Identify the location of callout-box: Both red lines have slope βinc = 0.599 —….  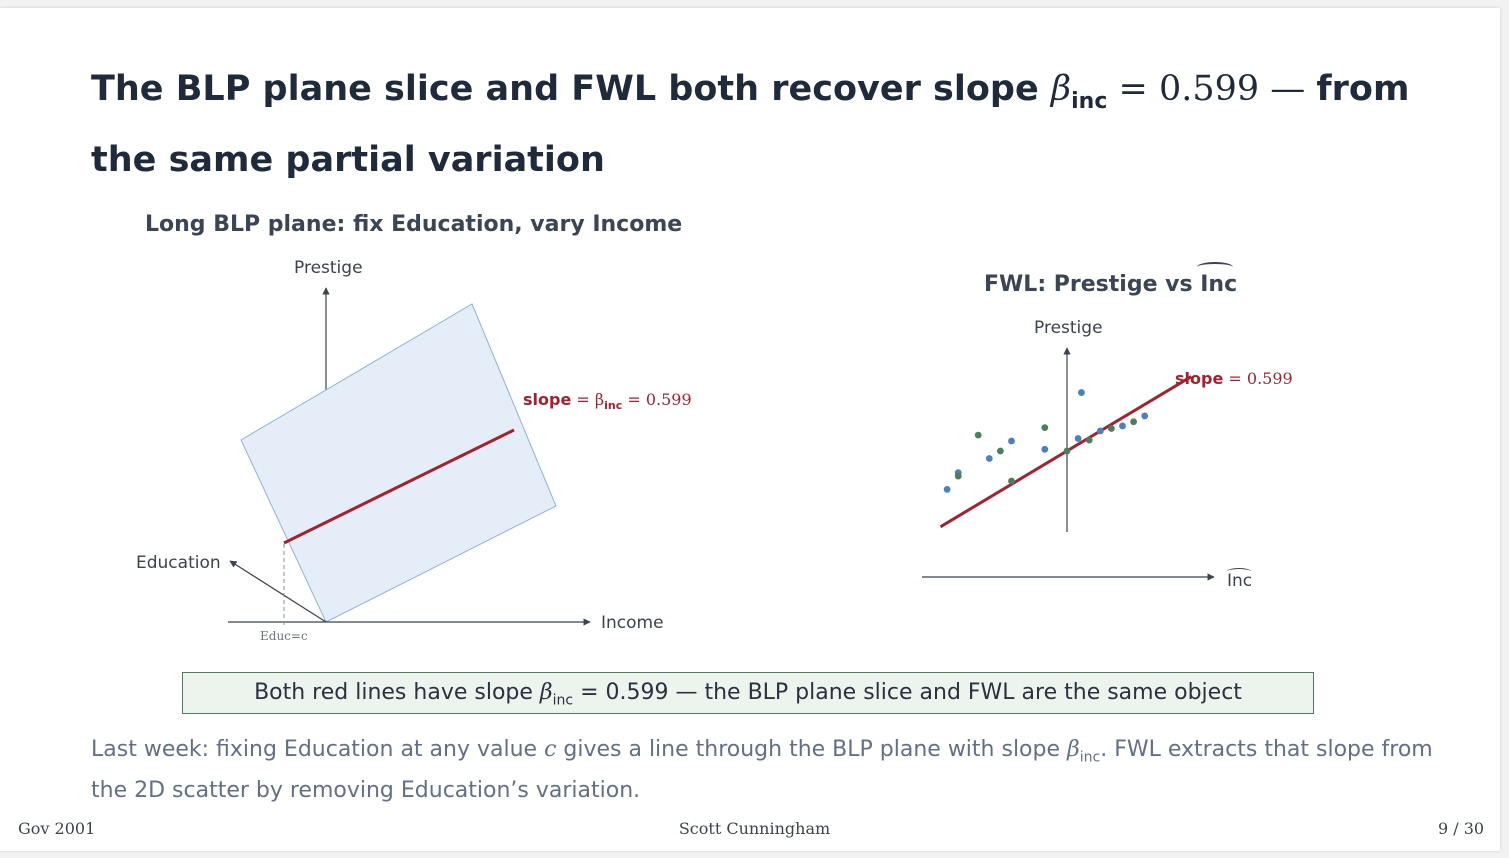
(748, 693).